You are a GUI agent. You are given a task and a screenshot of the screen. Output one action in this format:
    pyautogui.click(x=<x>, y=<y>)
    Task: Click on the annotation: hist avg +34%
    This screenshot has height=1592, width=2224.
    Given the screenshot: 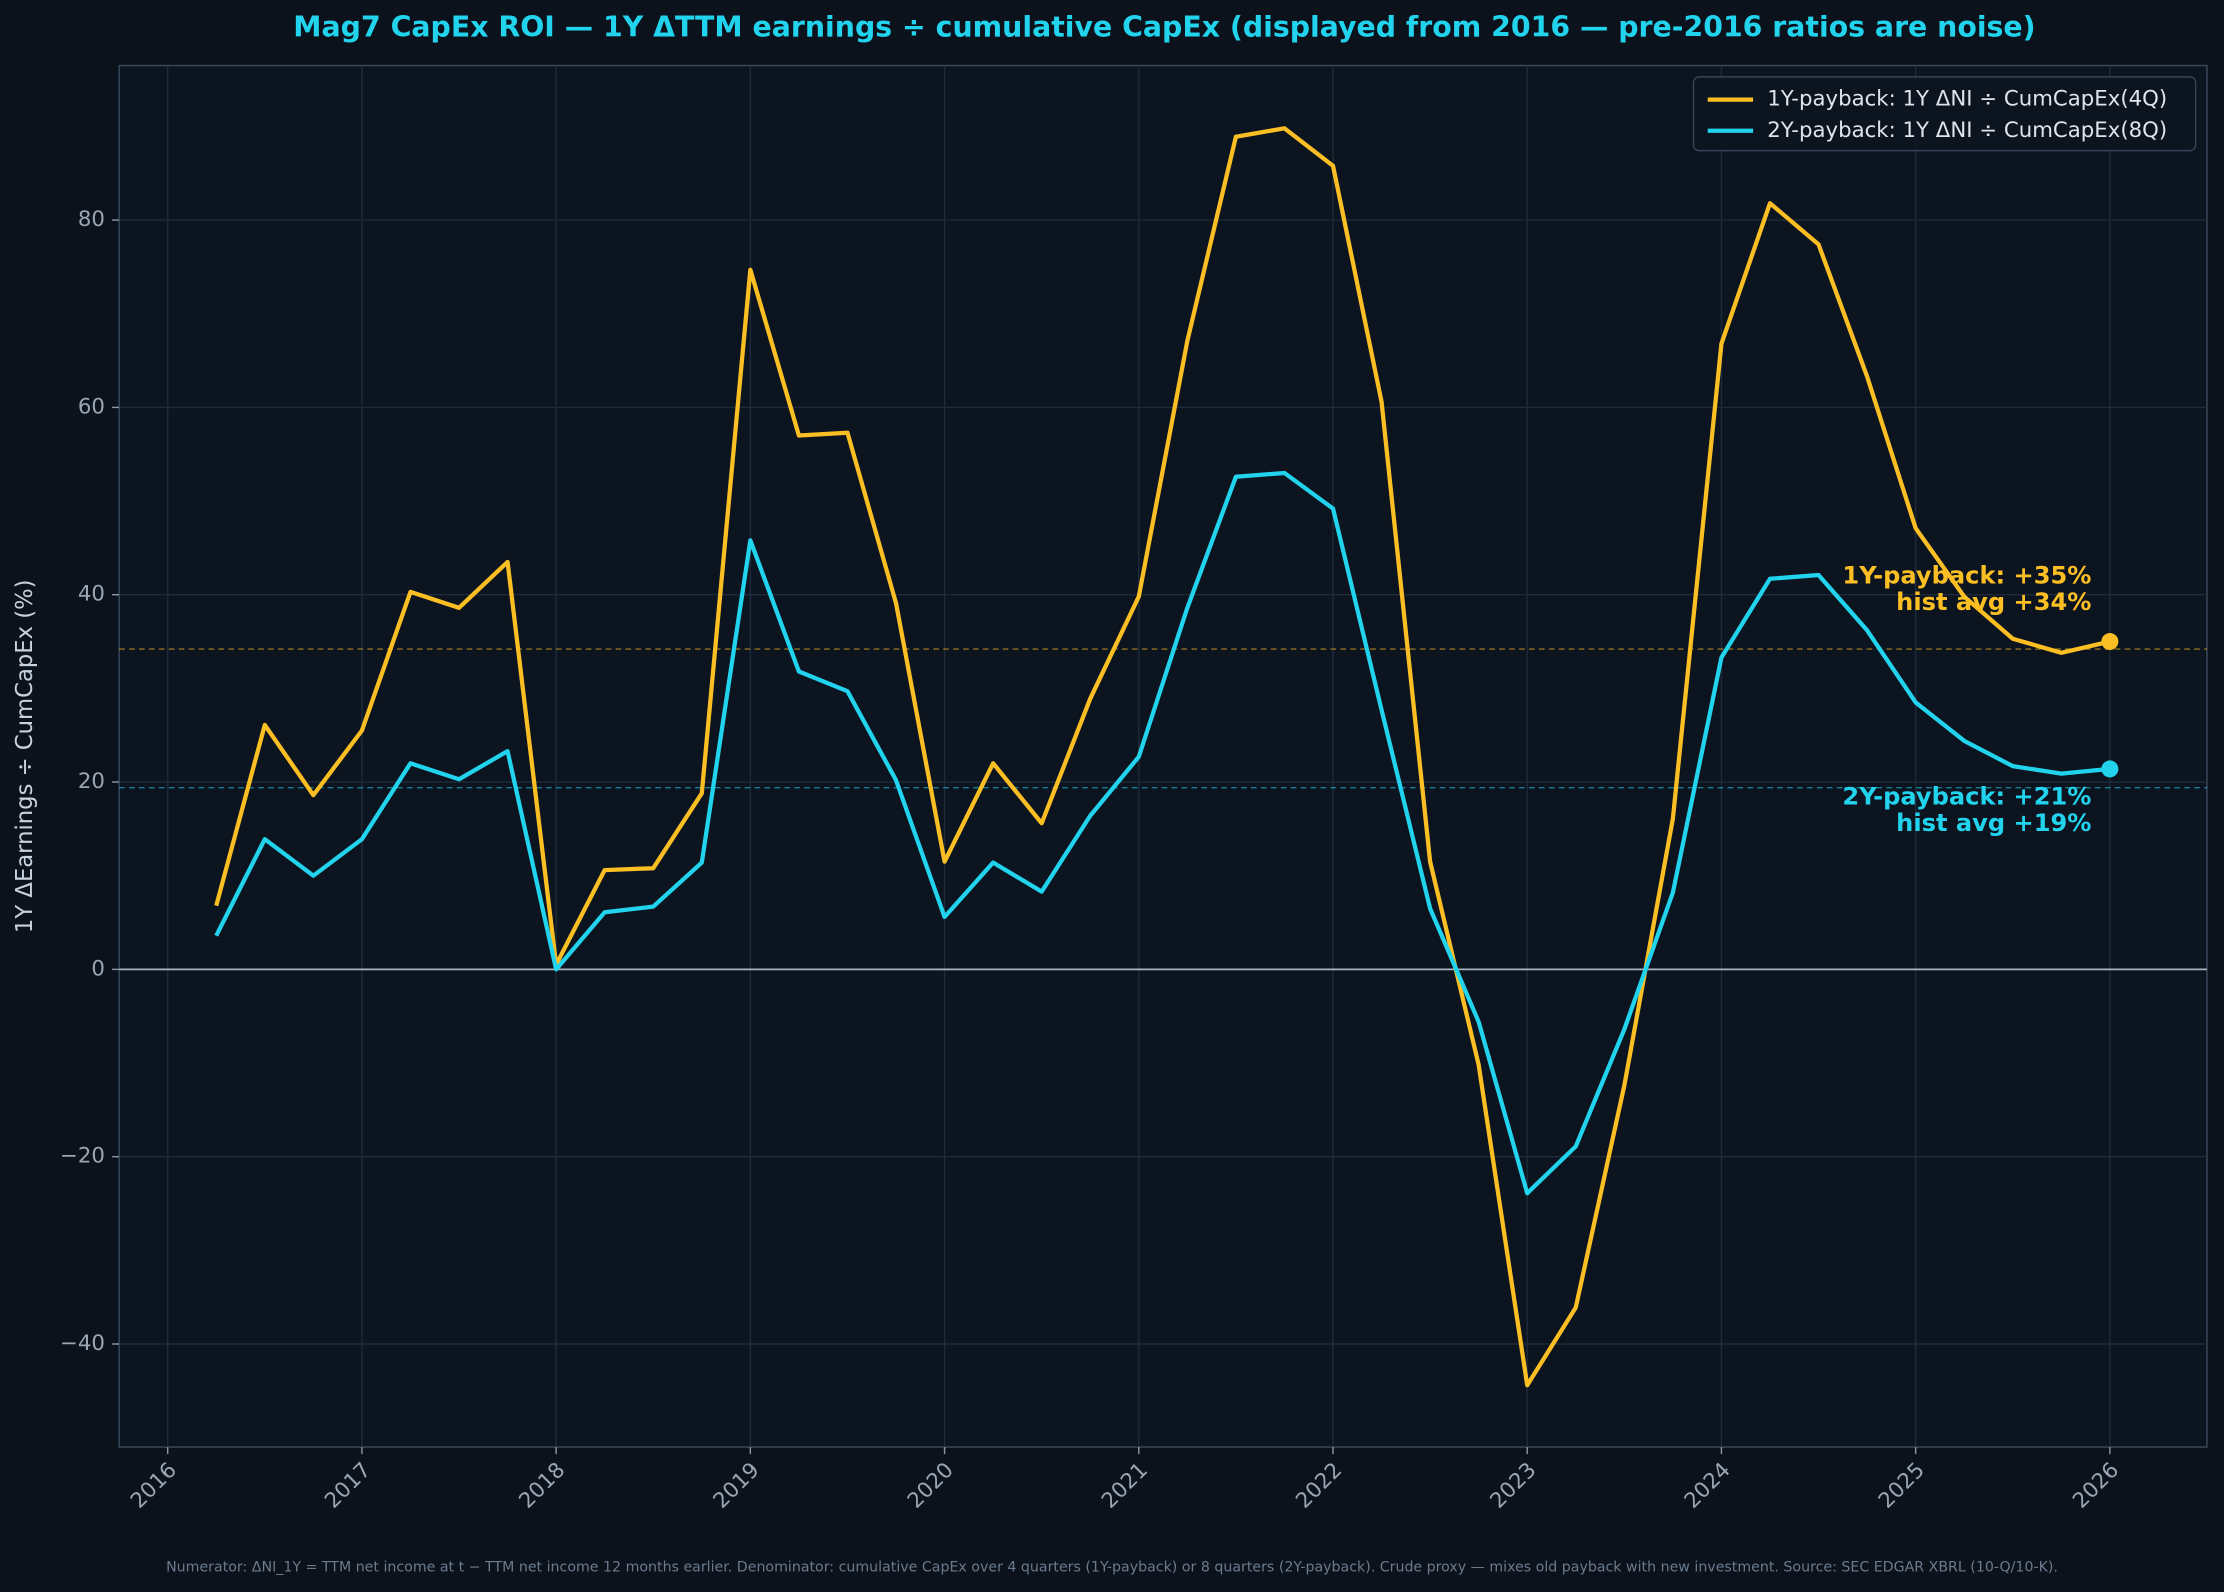 What is the action you would take?
    pyautogui.click(x=1993, y=602)
    